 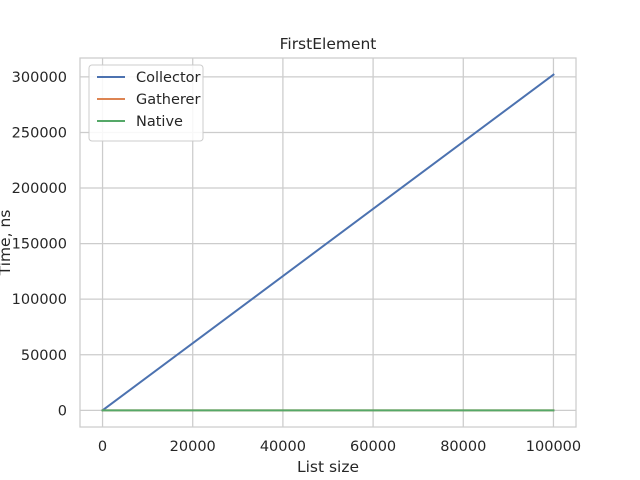 What do you see at coordinates (62, 411) in the screenshot?
I see `y-tick-label: 0` at bounding box center [62, 411].